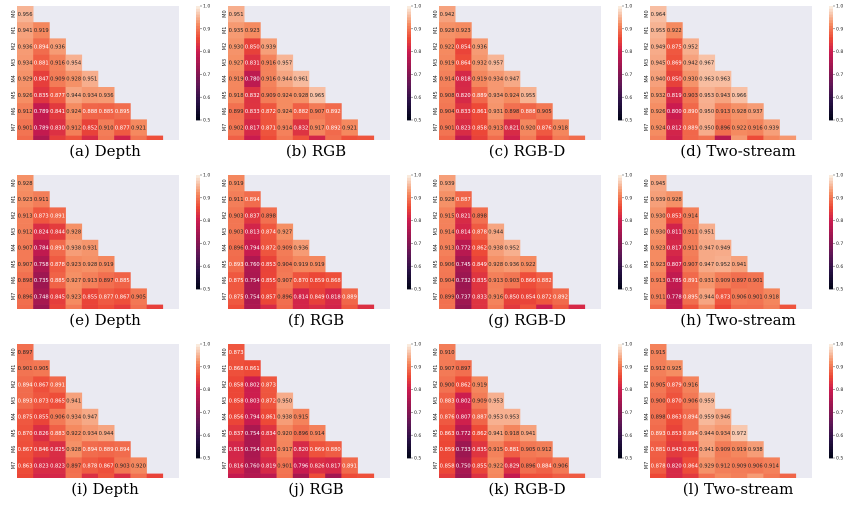 Image resolution: width=843 pixels, height=506 pixels. What do you see at coordinates (58, 233) in the screenshot?
I see `heatmap-cell-value: 0.844` at bounding box center [58, 233].